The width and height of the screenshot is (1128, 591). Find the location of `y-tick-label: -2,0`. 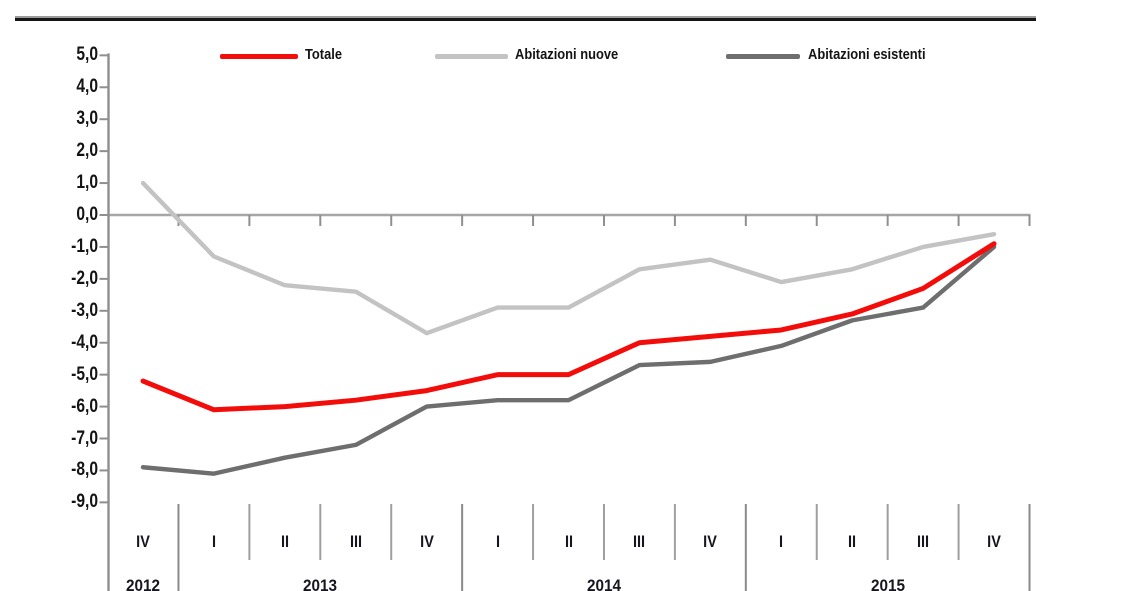

y-tick-label: -2,0 is located at coordinates (84, 278).